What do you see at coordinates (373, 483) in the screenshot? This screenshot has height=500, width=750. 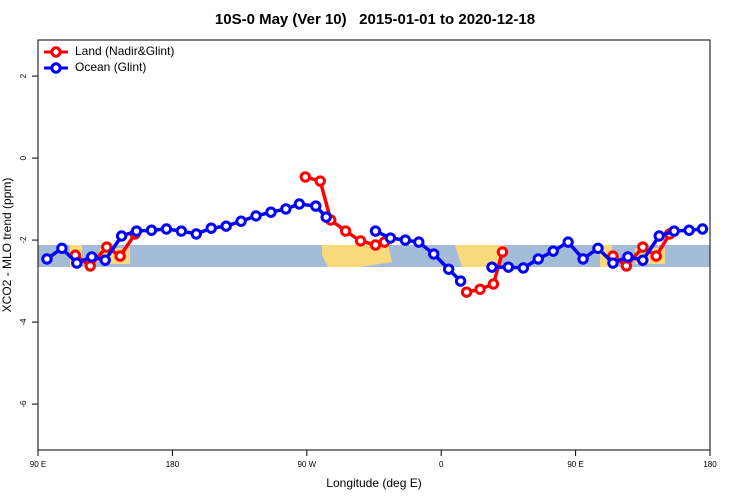 I see `x-axis-label: Longitude (deg E)` at bounding box center [373, 483].